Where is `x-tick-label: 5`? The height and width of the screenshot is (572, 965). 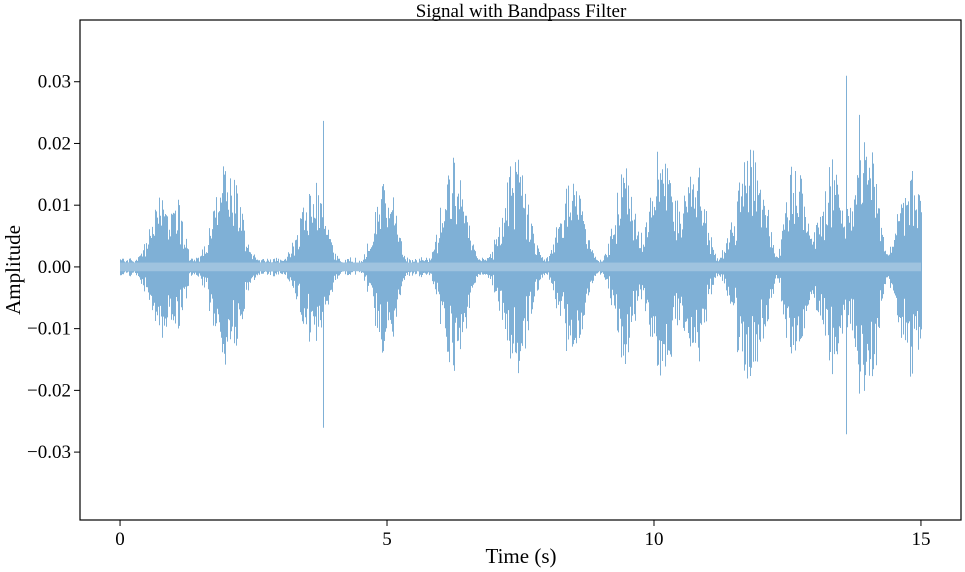 x-tick-label: 5 is located at coordinates (387, 539).